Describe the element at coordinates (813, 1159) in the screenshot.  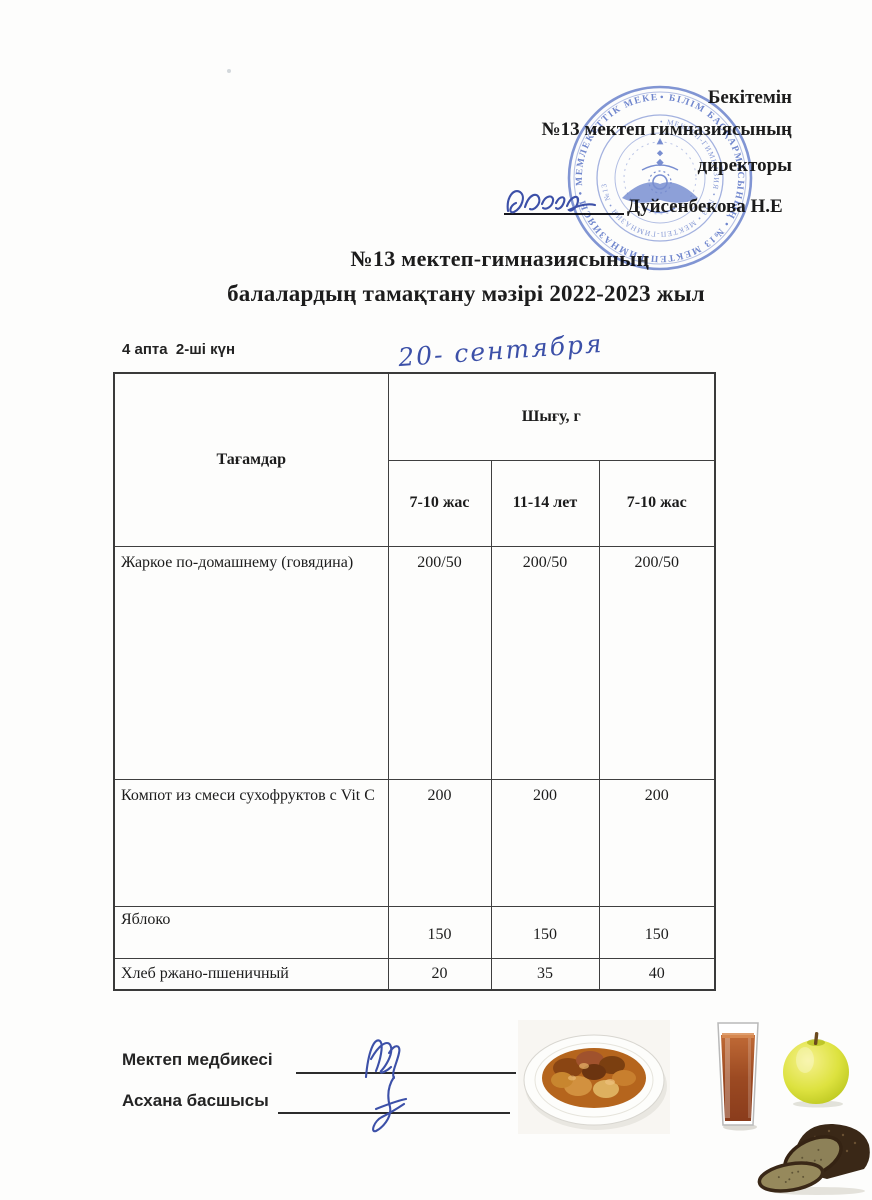
I see `rye-bread-photo` at that location.